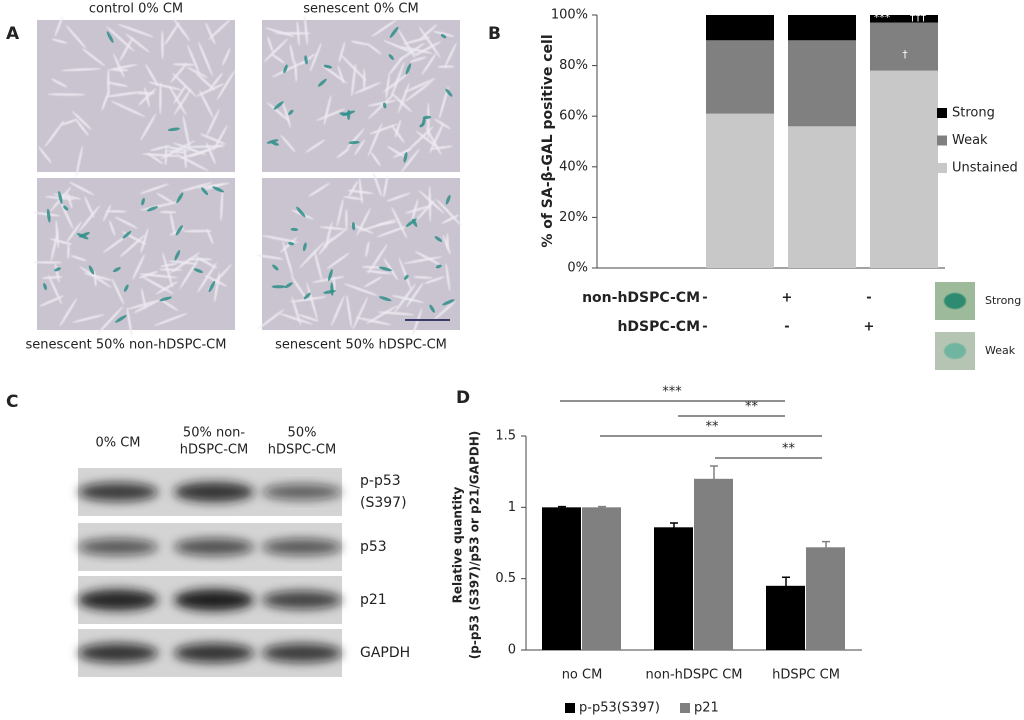 This screenshot has height=720, width=1024. Describe the element at coordinates (694, 675) in the screenshot. I see `x-tick-label: non-hDSPC CM` at that location.